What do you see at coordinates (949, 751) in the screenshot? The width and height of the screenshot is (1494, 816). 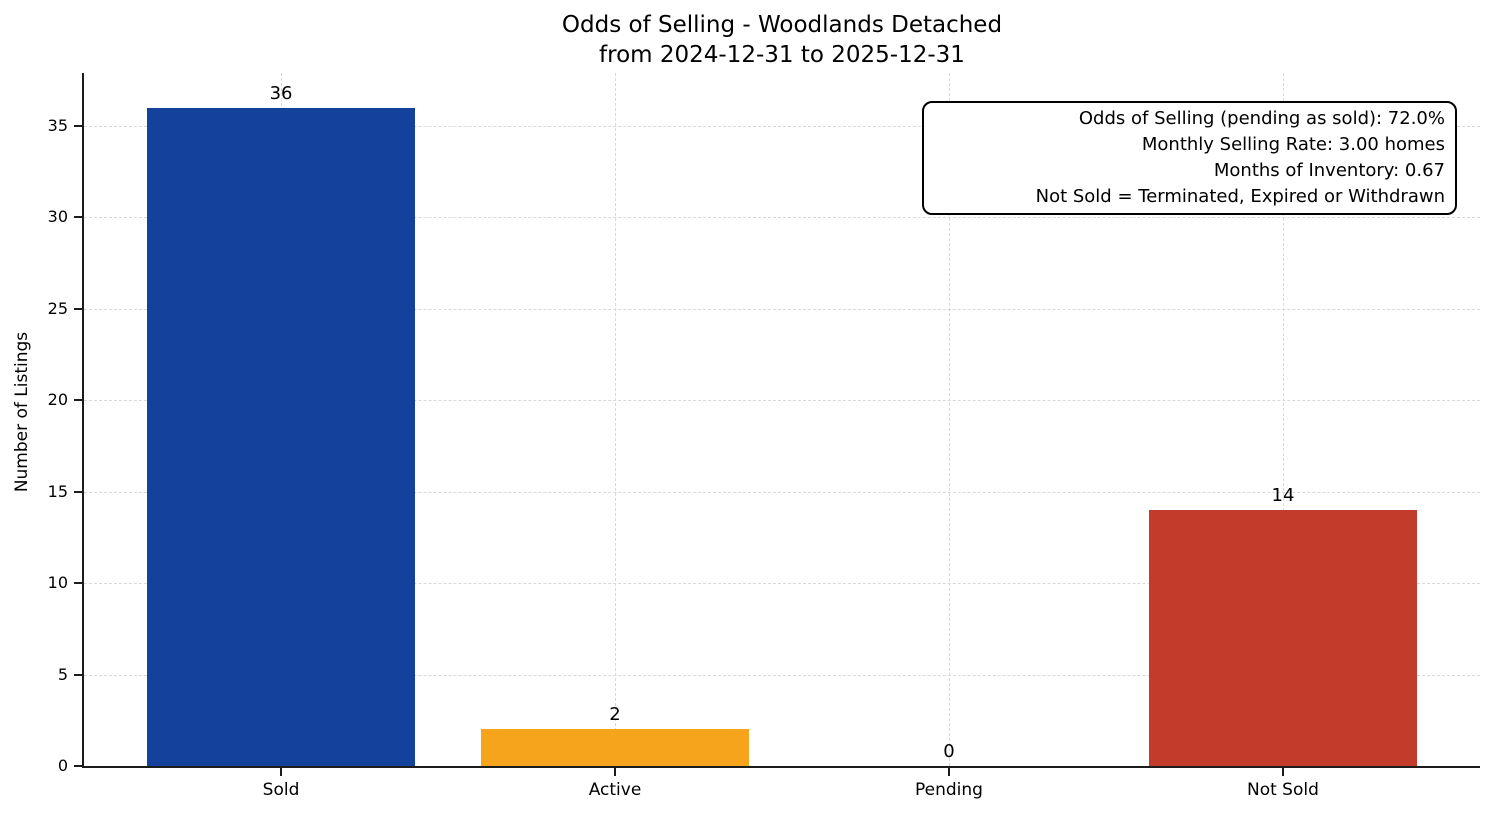 I see `bar-value-label-pending: 0` at bounding box center [949, 751].